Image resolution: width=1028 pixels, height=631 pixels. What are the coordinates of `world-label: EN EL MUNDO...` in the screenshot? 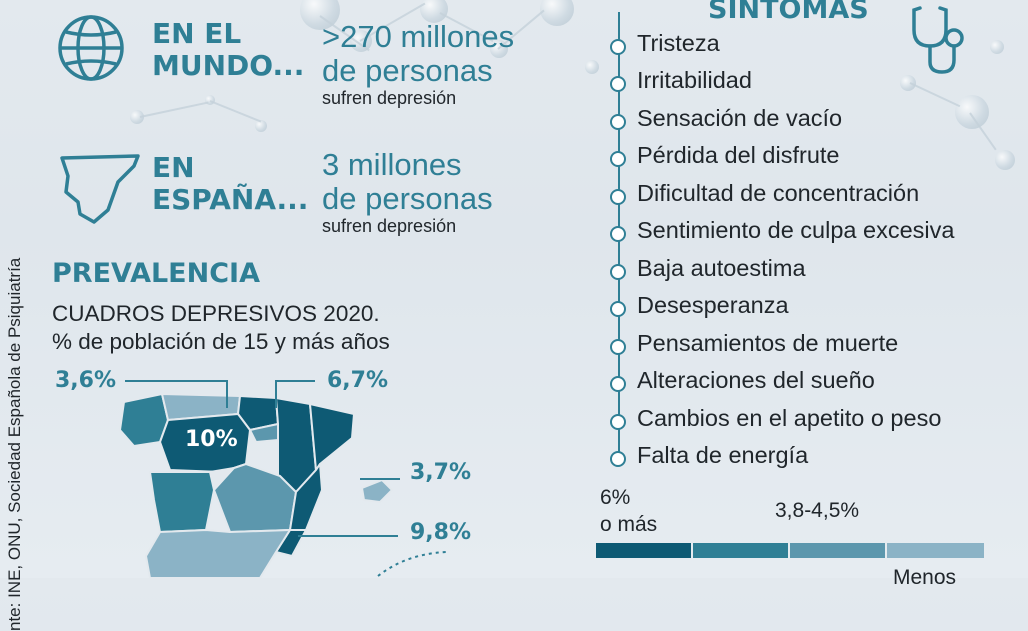 It's located at (228, 50).